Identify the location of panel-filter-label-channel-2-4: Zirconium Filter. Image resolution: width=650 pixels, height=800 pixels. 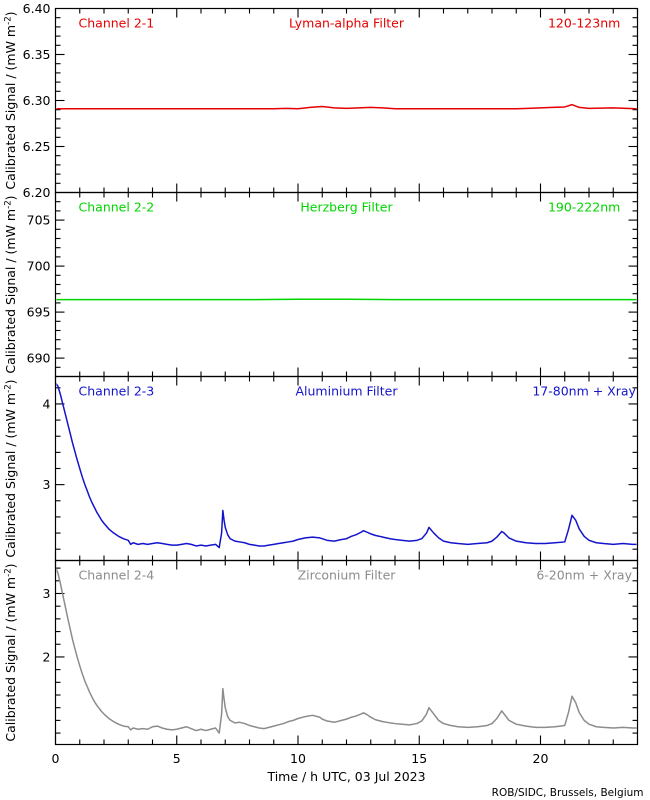
(347, 575).